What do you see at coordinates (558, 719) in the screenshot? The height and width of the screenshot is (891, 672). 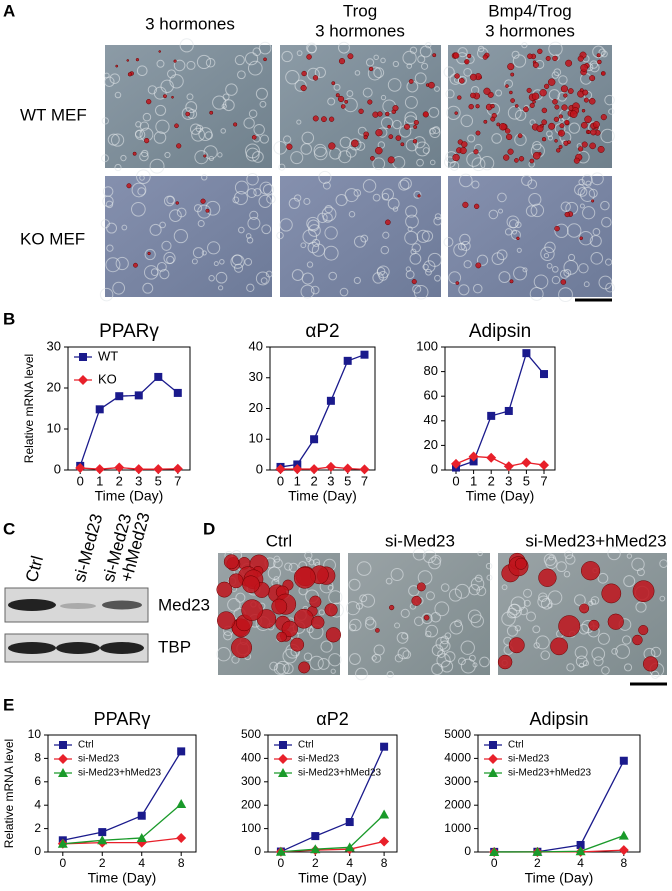 I see `chart-title: Adipsin` at bounding box center [558, 719].